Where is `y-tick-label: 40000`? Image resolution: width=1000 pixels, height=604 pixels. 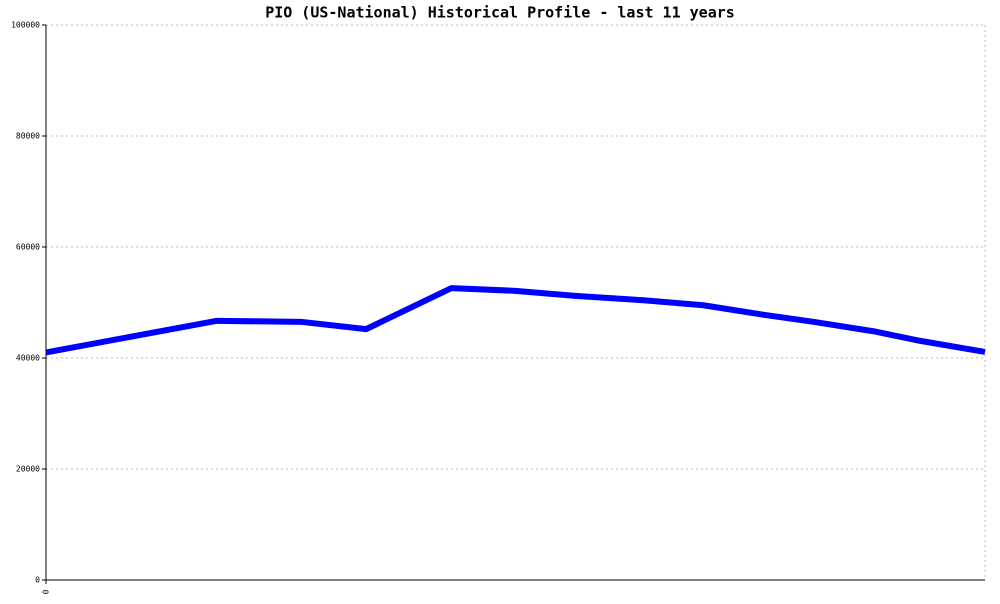
y-tick-label: 40000 is located at coordinates (28, 358).